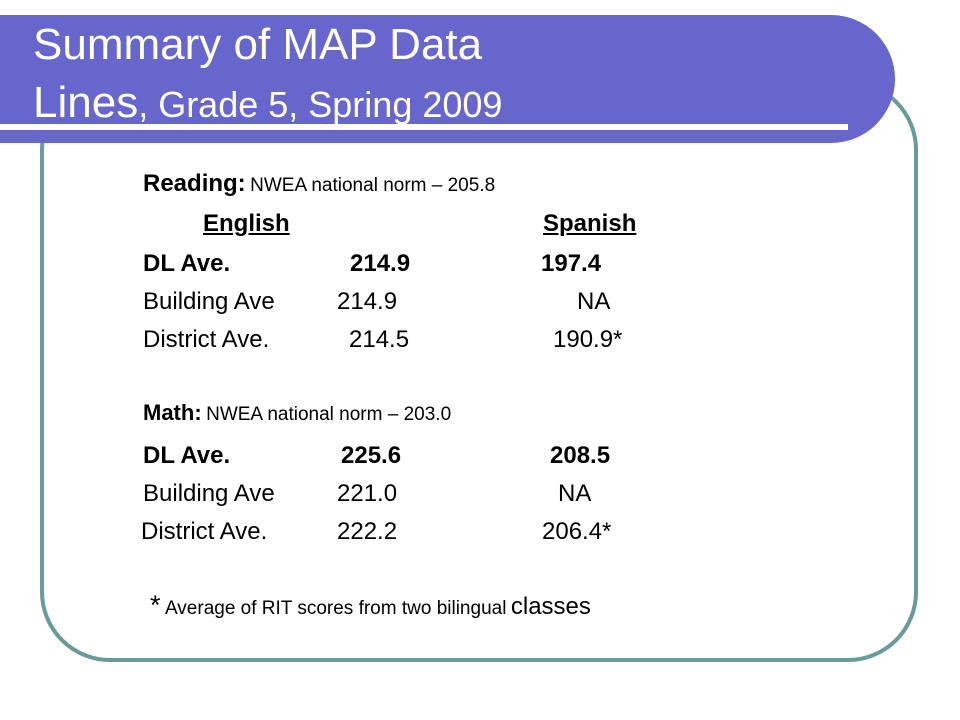 The height and width of the screenshot is (720, 960). I want to click on reading-dl-english: 214.9, so click(380, 263).